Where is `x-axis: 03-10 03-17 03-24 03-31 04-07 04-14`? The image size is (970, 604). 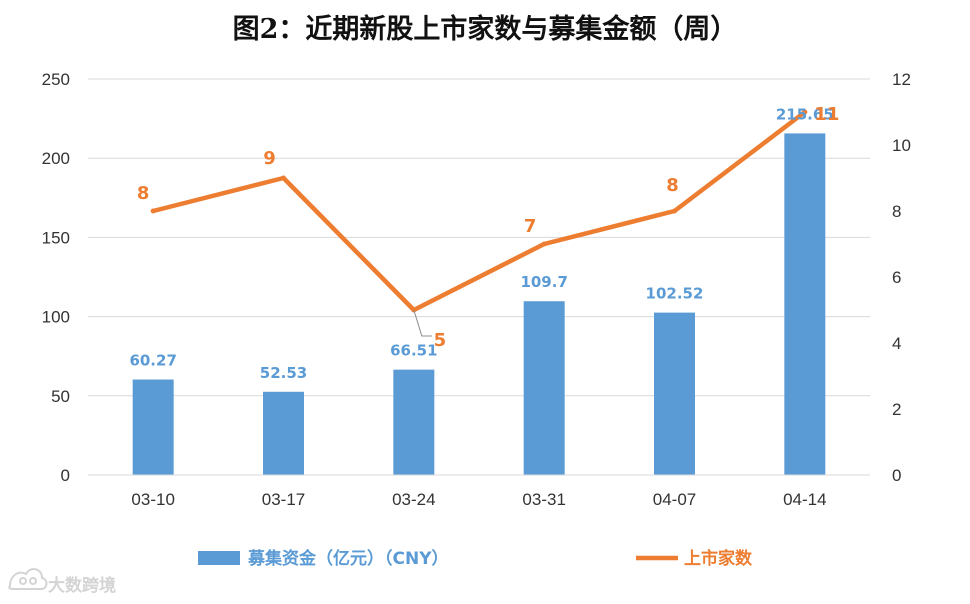
x-axis: 03-10 03-17 03-24 03-31 04-07 04-14 is located at coordinates (479, 491).